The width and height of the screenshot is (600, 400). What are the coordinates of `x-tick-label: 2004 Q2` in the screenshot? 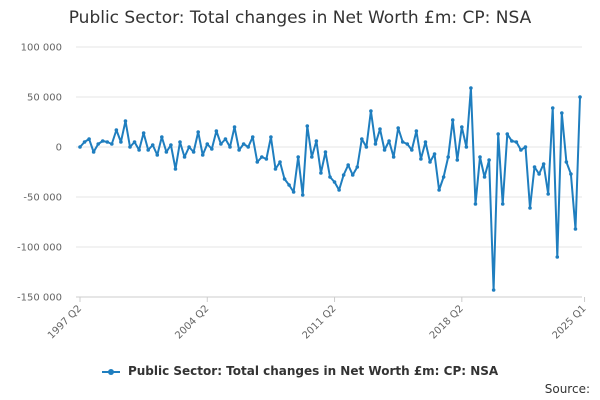 It's located at (192, 322).